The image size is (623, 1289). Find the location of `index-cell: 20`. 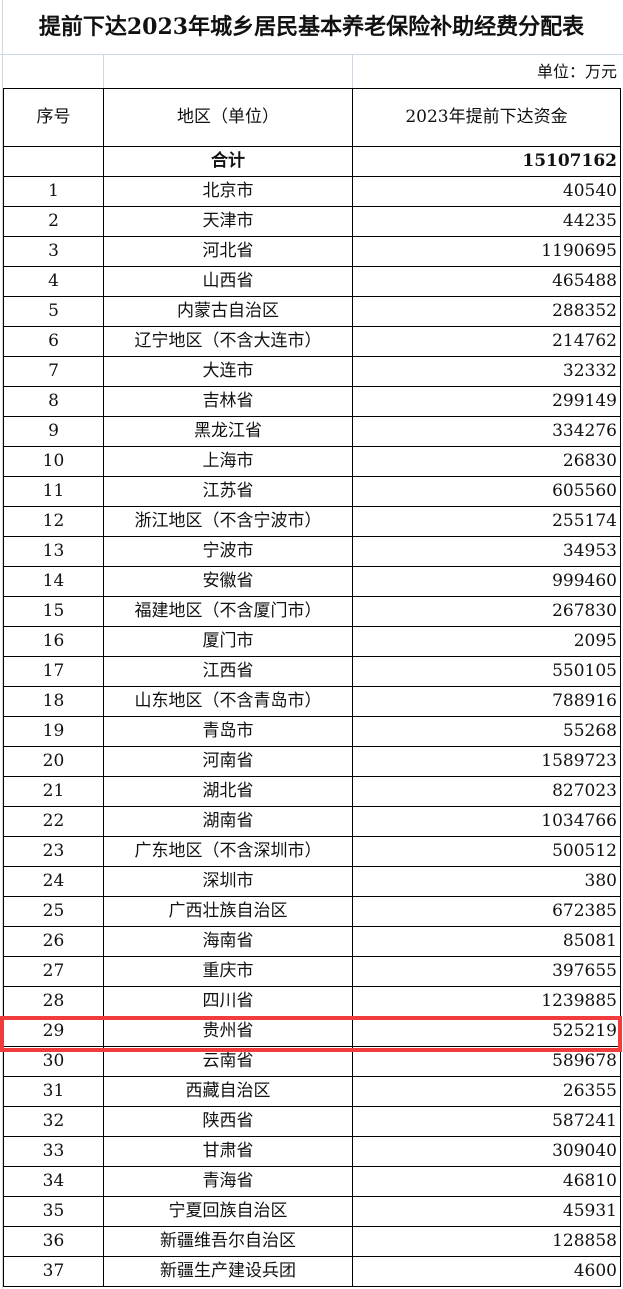

index-cell: 20 is located at coordinates (53, 761).